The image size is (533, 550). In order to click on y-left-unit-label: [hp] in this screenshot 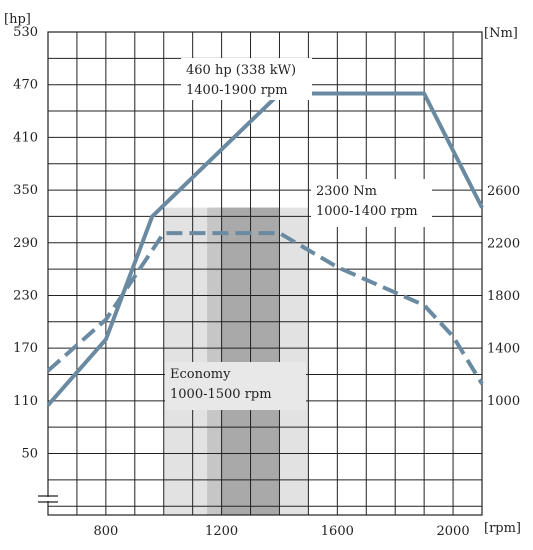, I will do `click(17, 19)`.